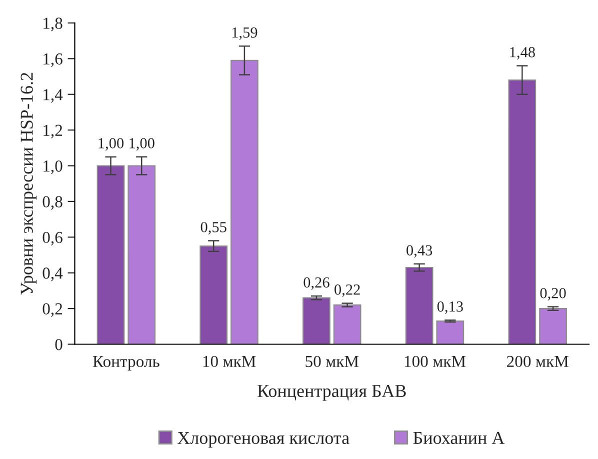 The width and height of the screenshot is (598, 459). What do you see at coordinates (28, 183) in the screenshot?
I see `y-axis-title: Уровни экспрессии HSP-16.2` at bounding box center [28, 183].